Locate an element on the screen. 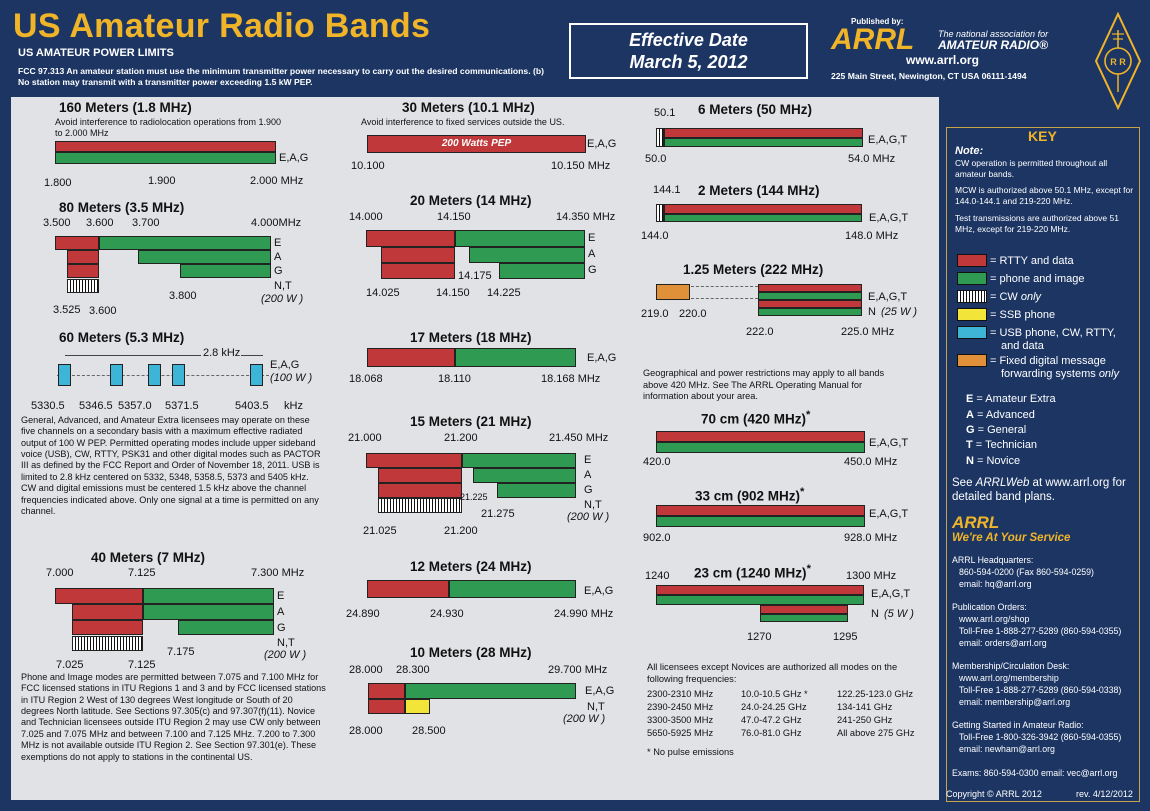 The width and height of the screenshot is (1150, 811). legend-swatch-phone is located at coordinates (972, 278).